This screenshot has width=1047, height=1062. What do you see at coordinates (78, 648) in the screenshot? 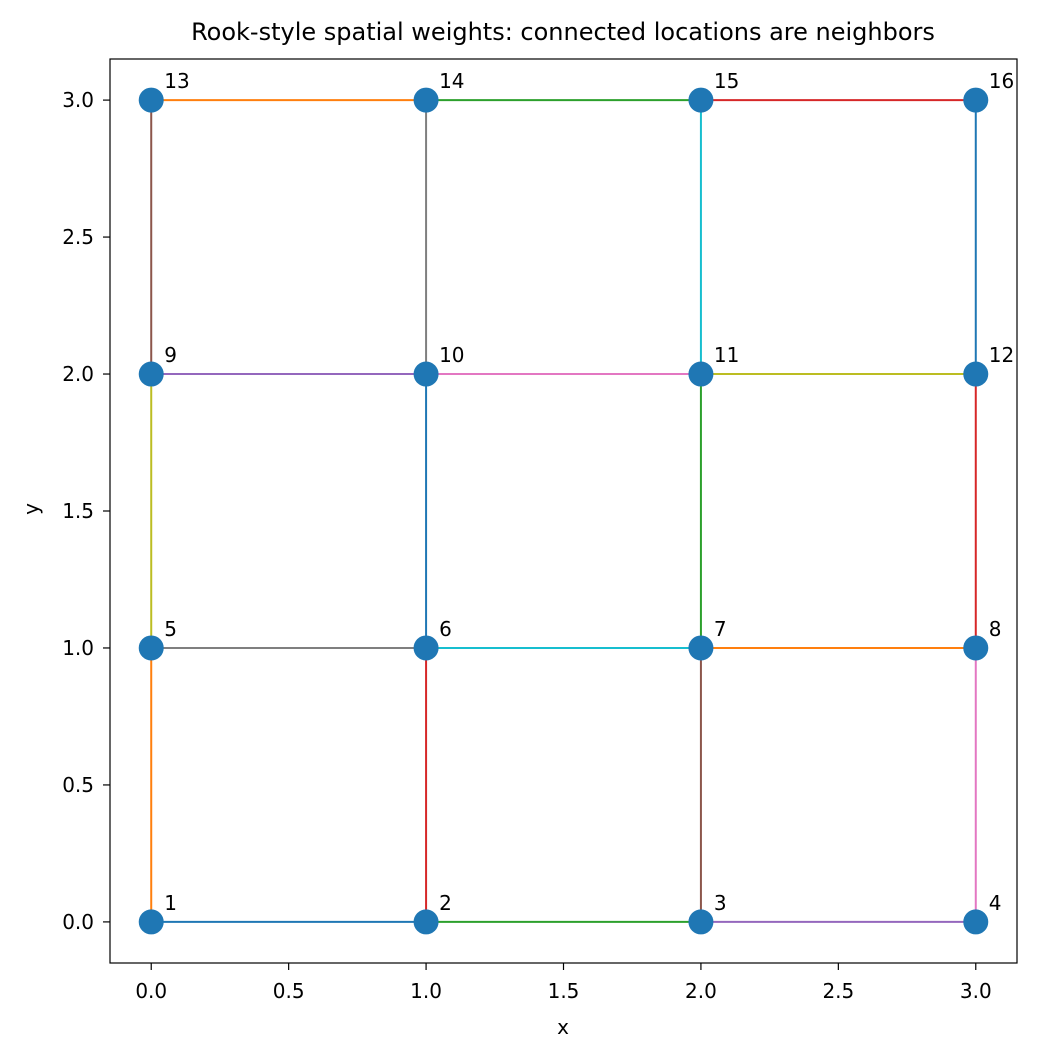
I see `y-tick-label: 1.0` at bounding box center [78, 648].